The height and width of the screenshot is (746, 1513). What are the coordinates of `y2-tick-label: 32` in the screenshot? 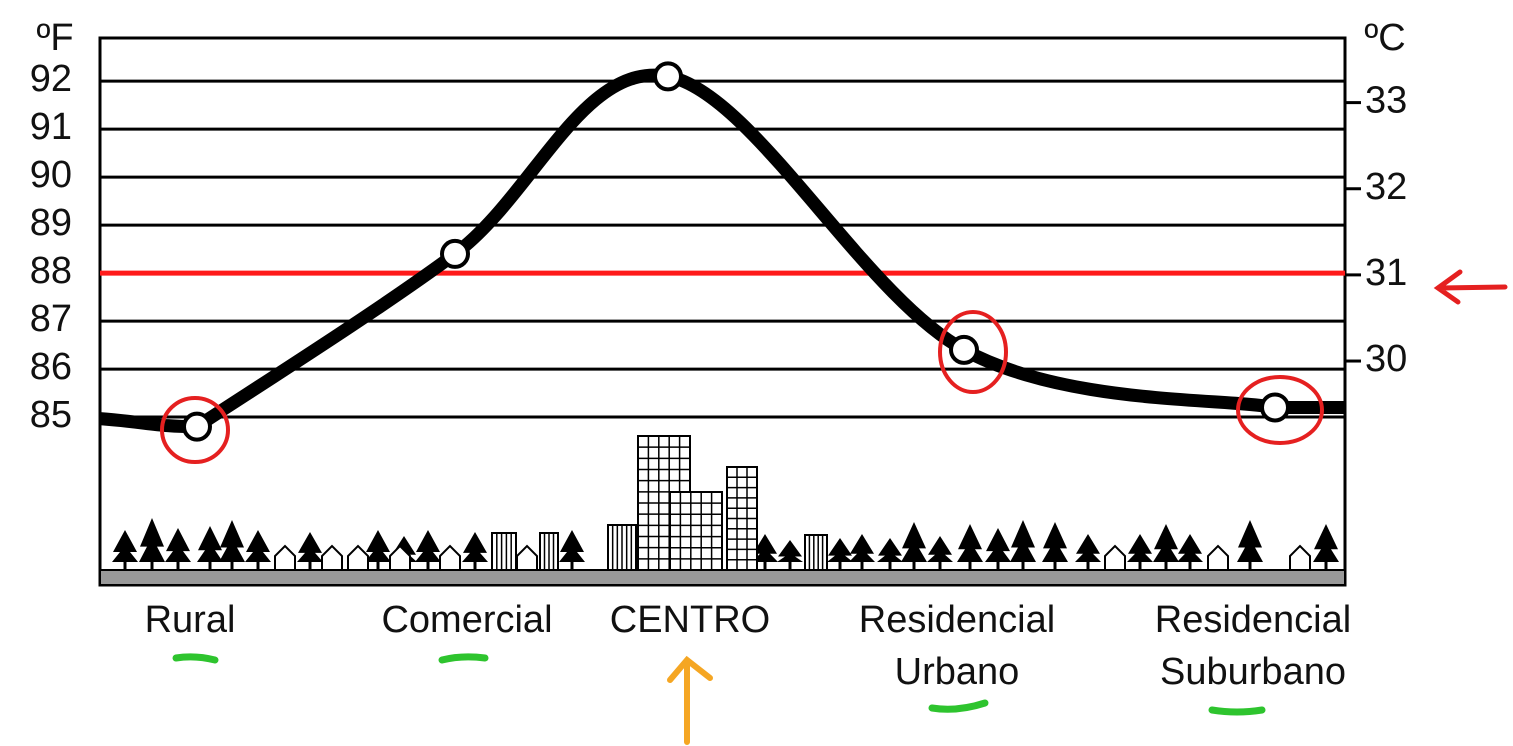 It's located at (1386, 187).